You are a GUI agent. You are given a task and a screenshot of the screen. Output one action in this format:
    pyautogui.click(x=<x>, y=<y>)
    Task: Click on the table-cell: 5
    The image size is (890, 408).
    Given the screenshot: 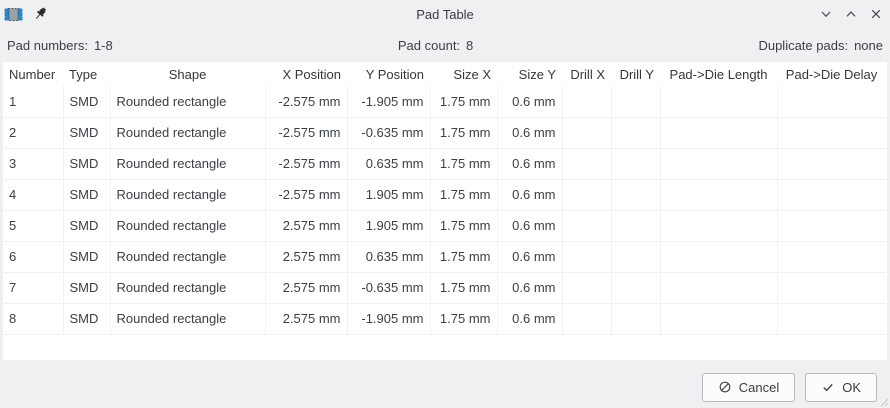 What is the action you would take?
    pyautogui.click(x=33, y=226)
    